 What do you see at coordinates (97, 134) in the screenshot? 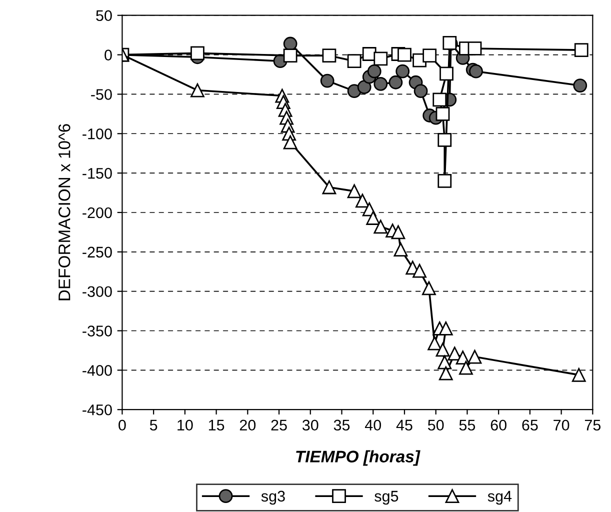
I see `y-tick-label: -100` at bounding box center [97, 134].